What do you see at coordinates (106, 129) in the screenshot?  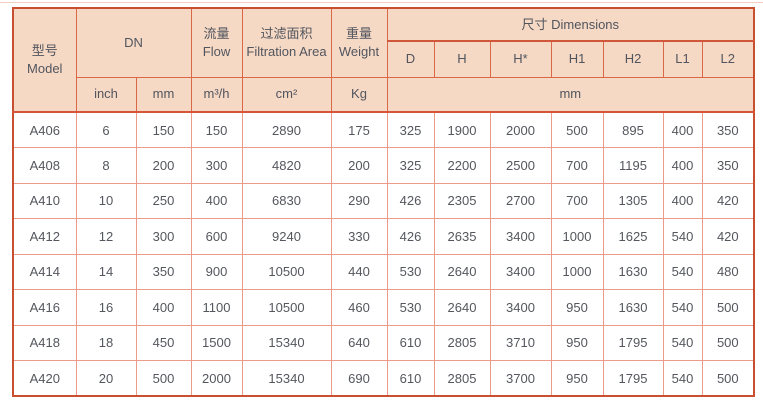 I see `value-cell: 6` at bounding box center [106, 129].